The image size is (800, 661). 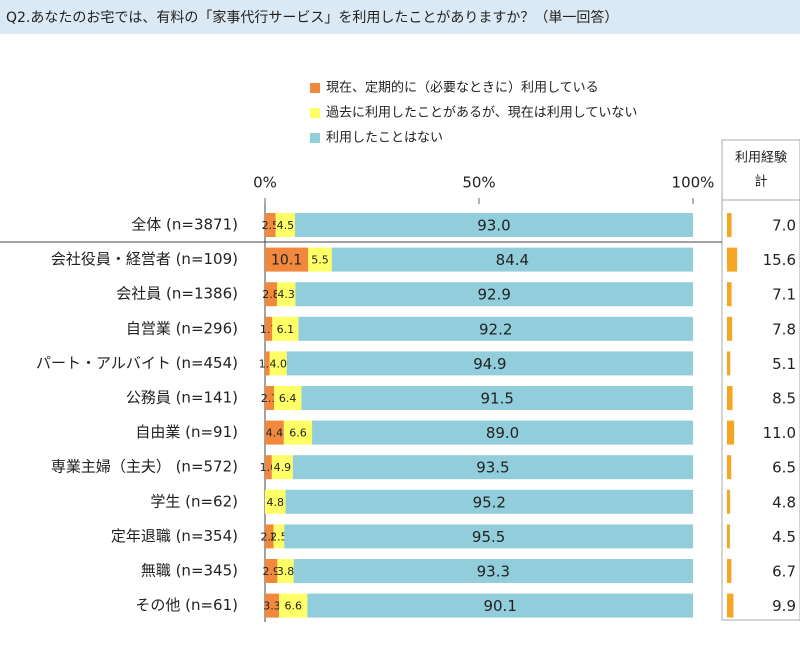 I want to click on value-label: 90.1, so click(x=499, y=606).